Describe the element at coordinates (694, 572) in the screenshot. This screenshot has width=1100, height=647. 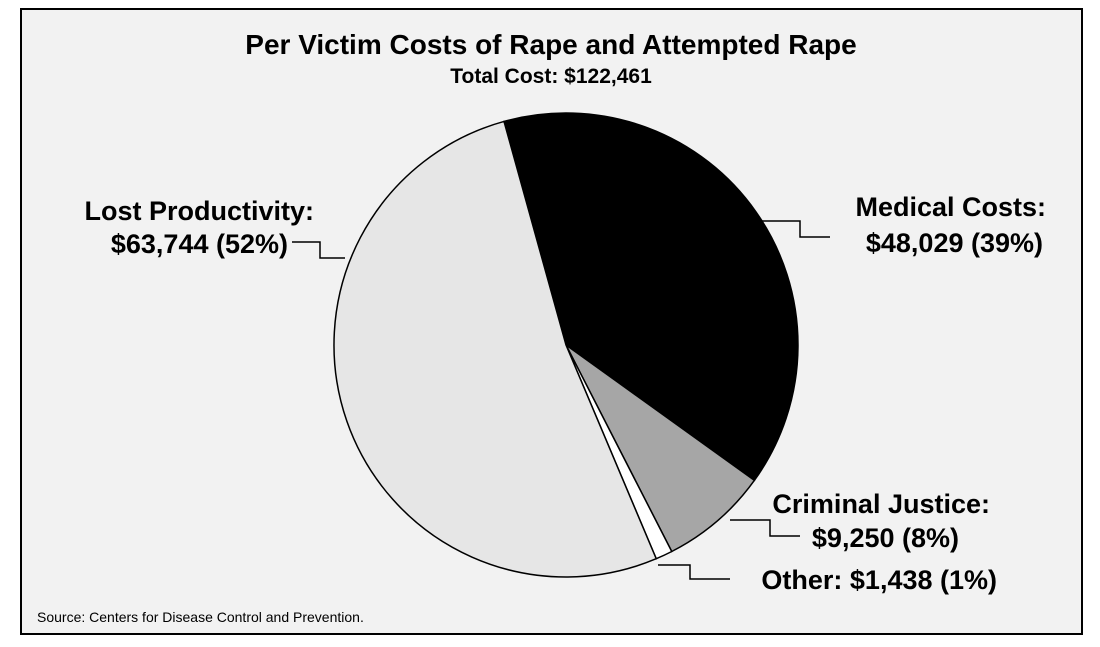
I see `leader-line-other` at that location.